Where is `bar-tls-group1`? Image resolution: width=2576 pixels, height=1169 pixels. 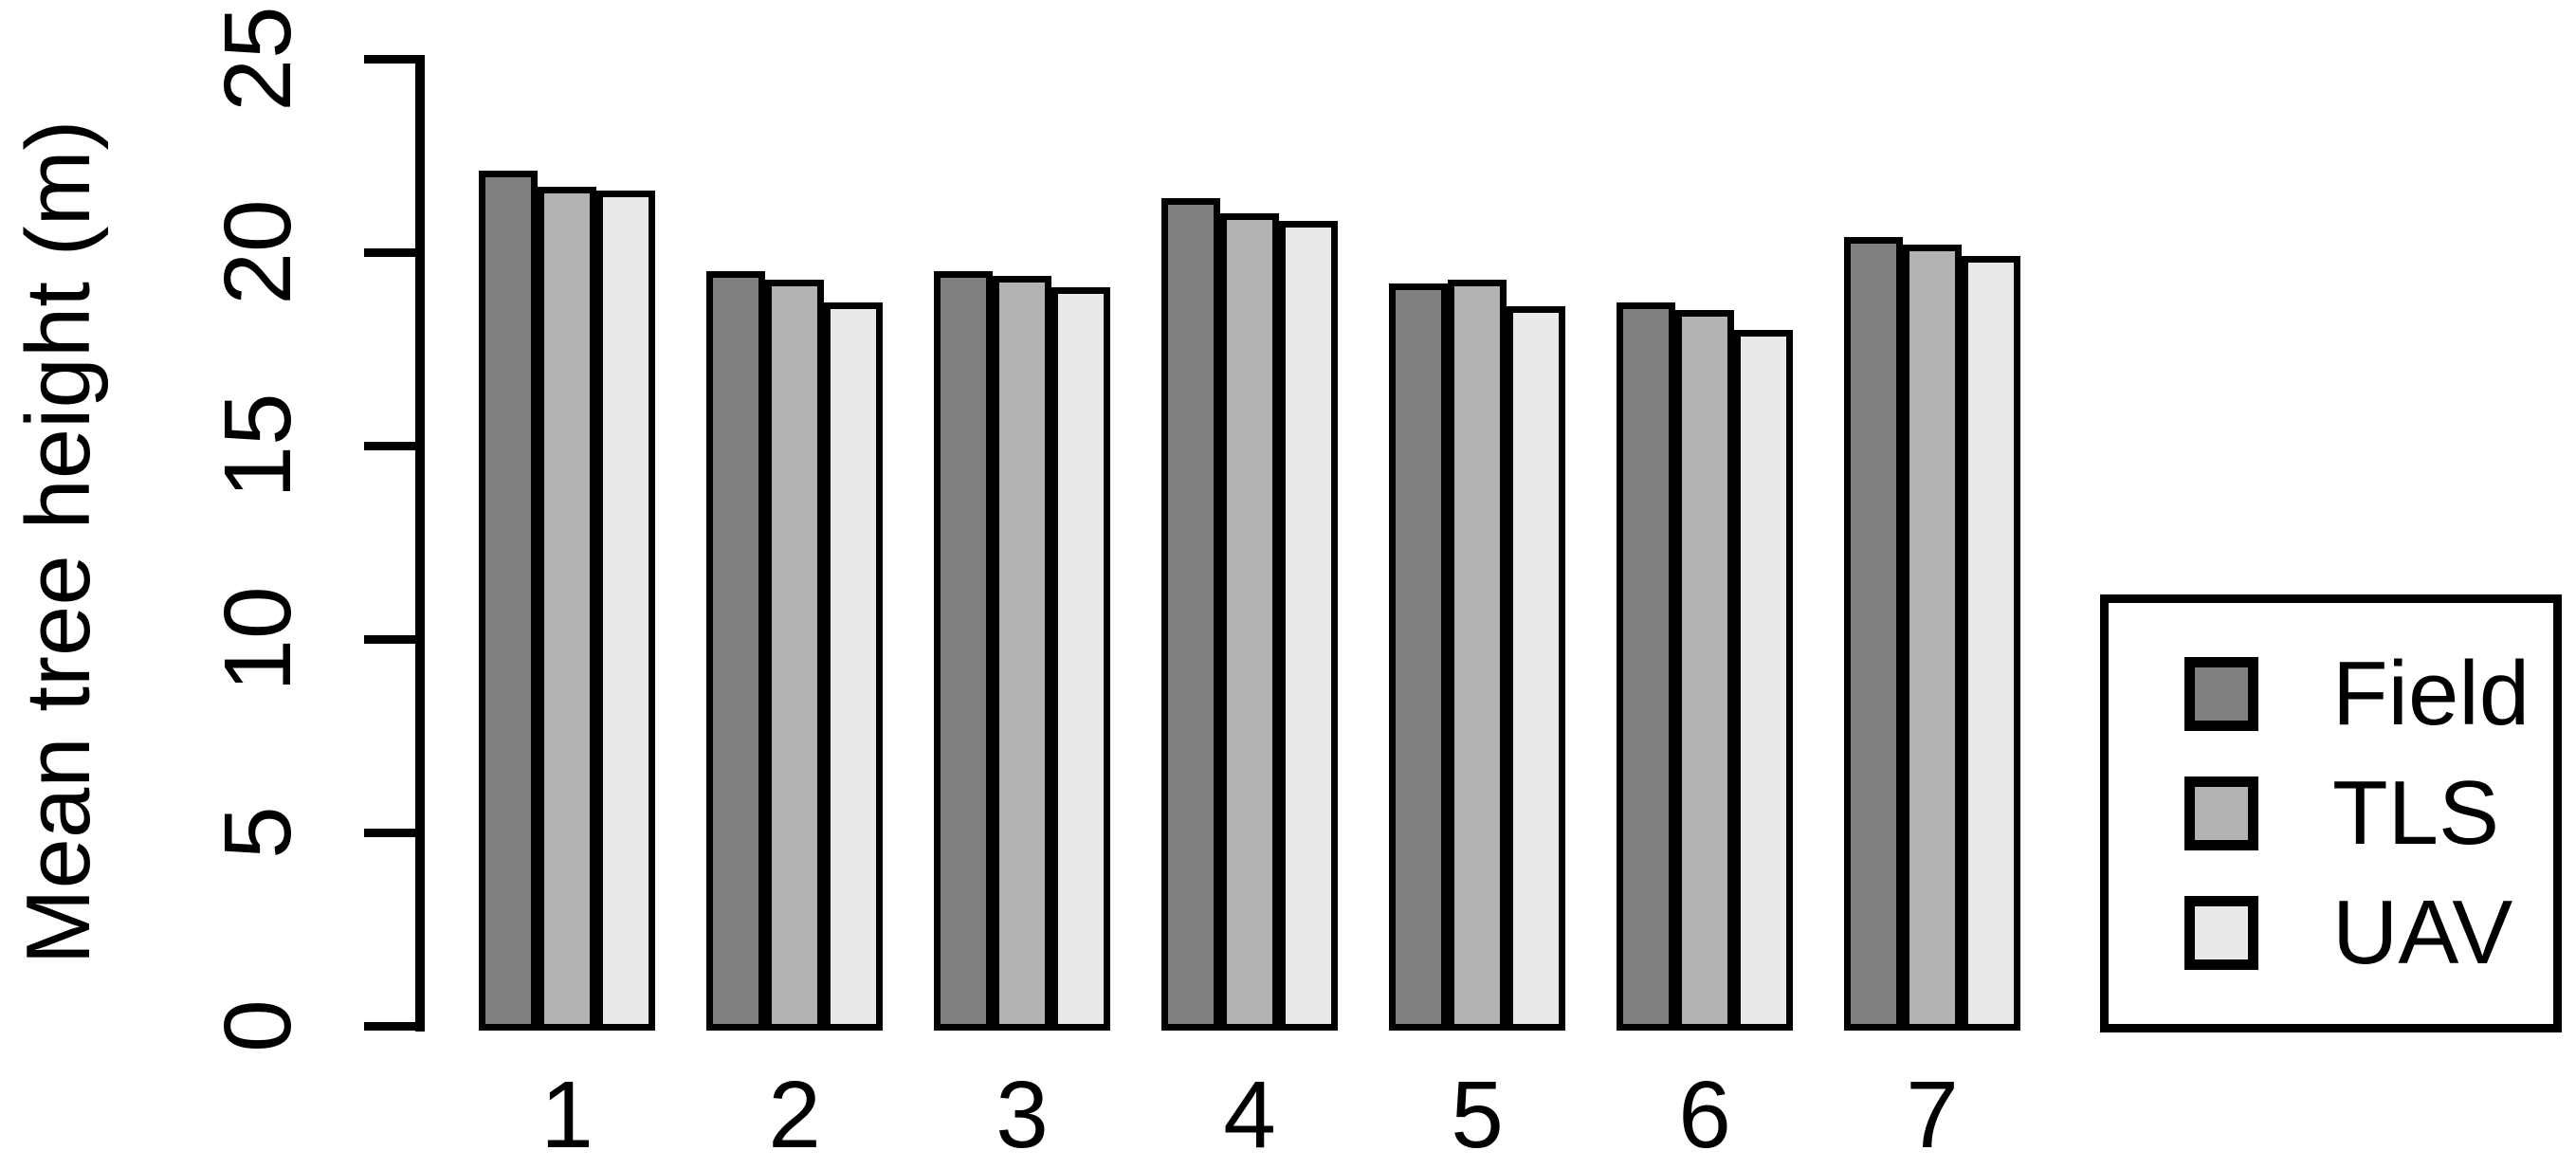
bar-tls-group1 is located at coordinates (567, 608).